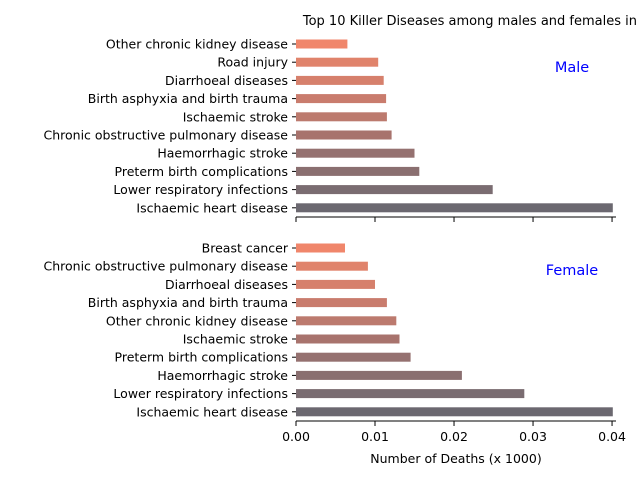 The image size is (640, 480). Describe the element at coordinates (455, 458) in the screenshot. I see `x-axis-label: Number of Deaths (x 1000)` at that location.